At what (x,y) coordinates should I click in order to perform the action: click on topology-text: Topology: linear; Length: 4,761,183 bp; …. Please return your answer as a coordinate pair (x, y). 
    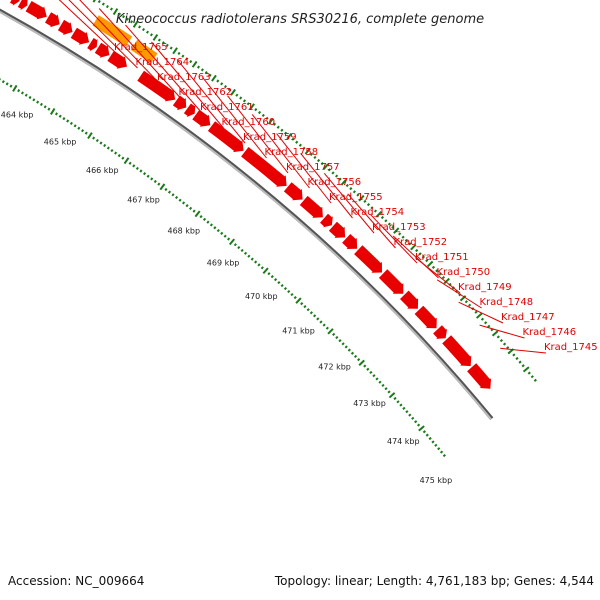
    Looking at the image, I should click on (434, 581).